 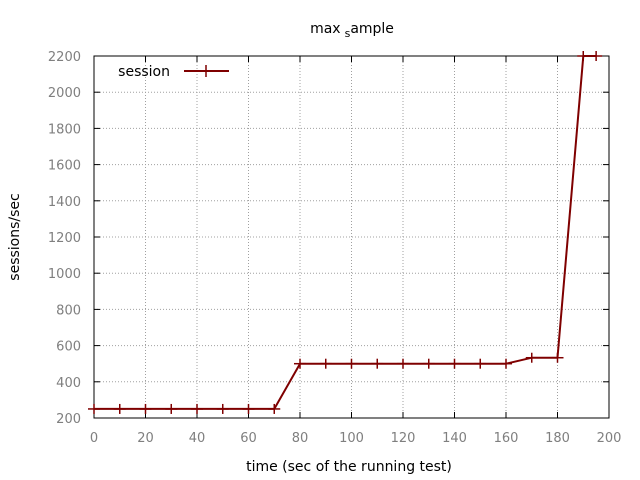 What do you see at coordinates (64, 166) in the screenshot?
I see `y-tick-label: 1600` at bounding box center [64, 166].